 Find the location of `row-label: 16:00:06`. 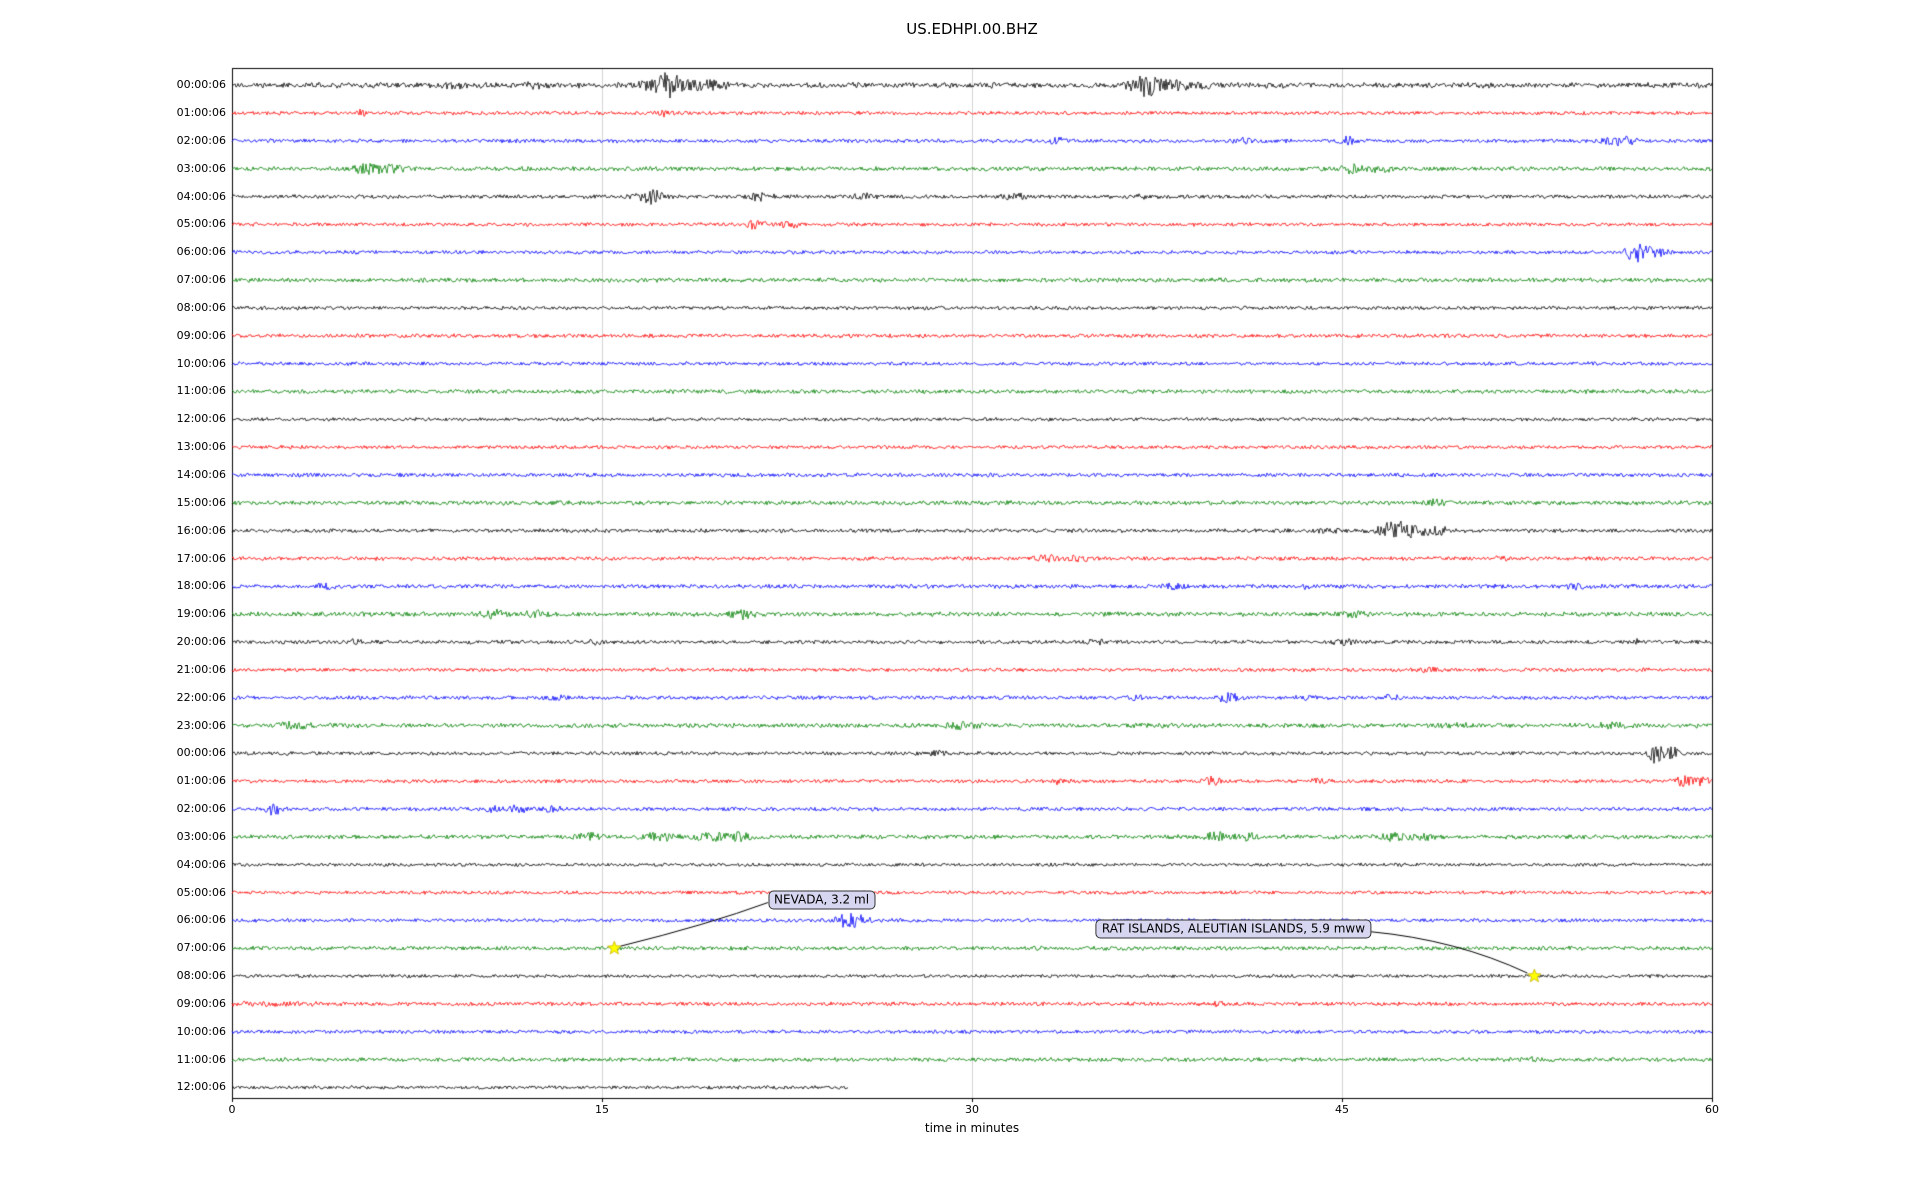

row-label: 16:00:06 is located at coordinates (201, 530).